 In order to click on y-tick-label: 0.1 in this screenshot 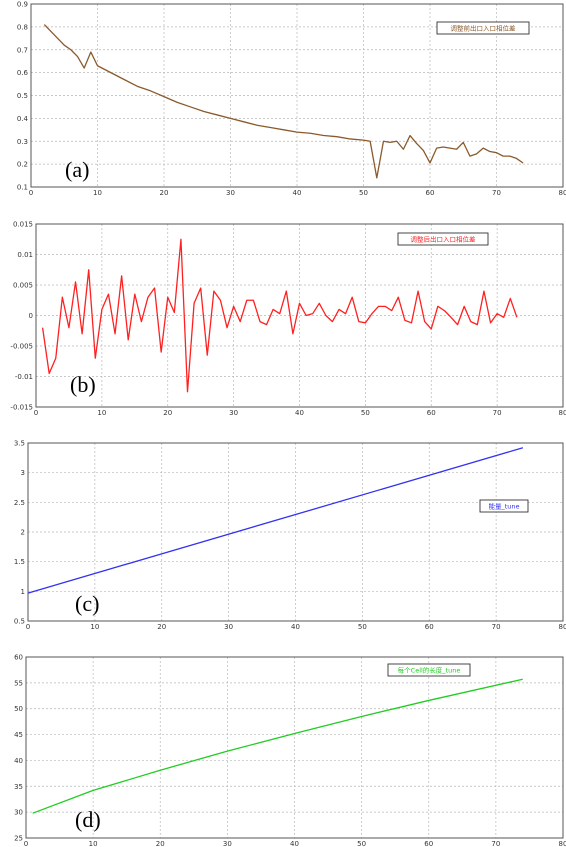, I will do `click(22, 188)`.